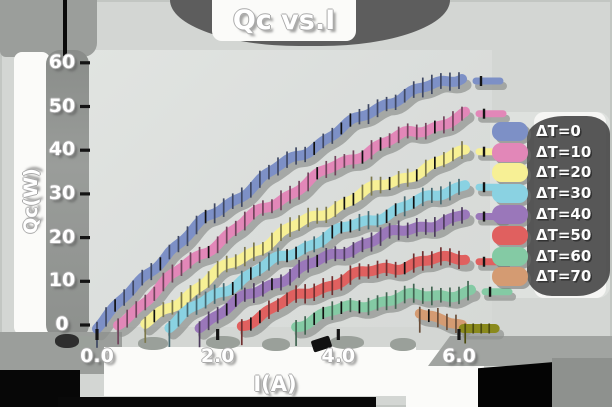 The height and width of the screenshot is (407, 612). I want to click on legend-item: ΔT=50, so click(551, 235).